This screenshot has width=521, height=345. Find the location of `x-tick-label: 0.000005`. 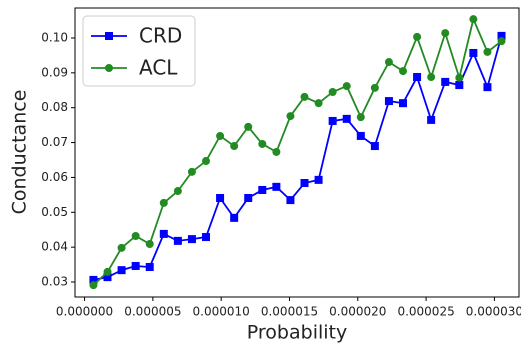

x-tick-label: 0.000005 is located at coordinates (152, 312).